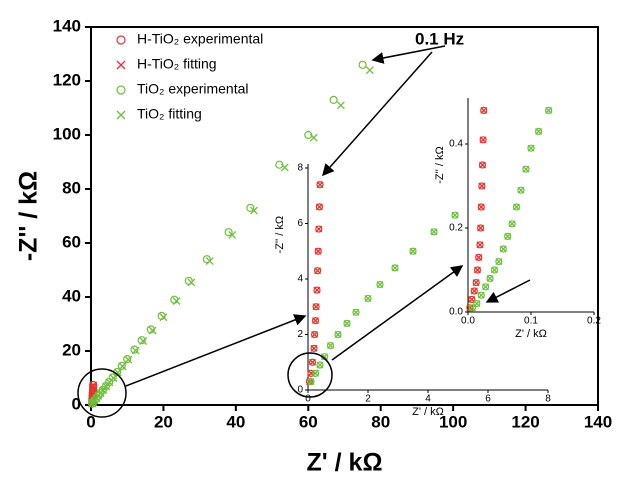  Describe the element at coordinates (308, 399) in the screenshot. I see `x-tick-label: 0` at that location.